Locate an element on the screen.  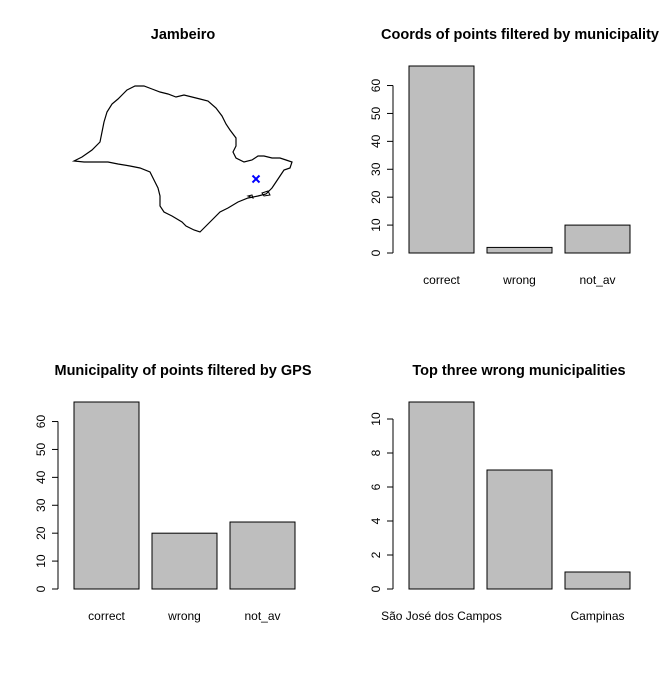
x-tick-label: Campinas is located at coordinates (597, 616).